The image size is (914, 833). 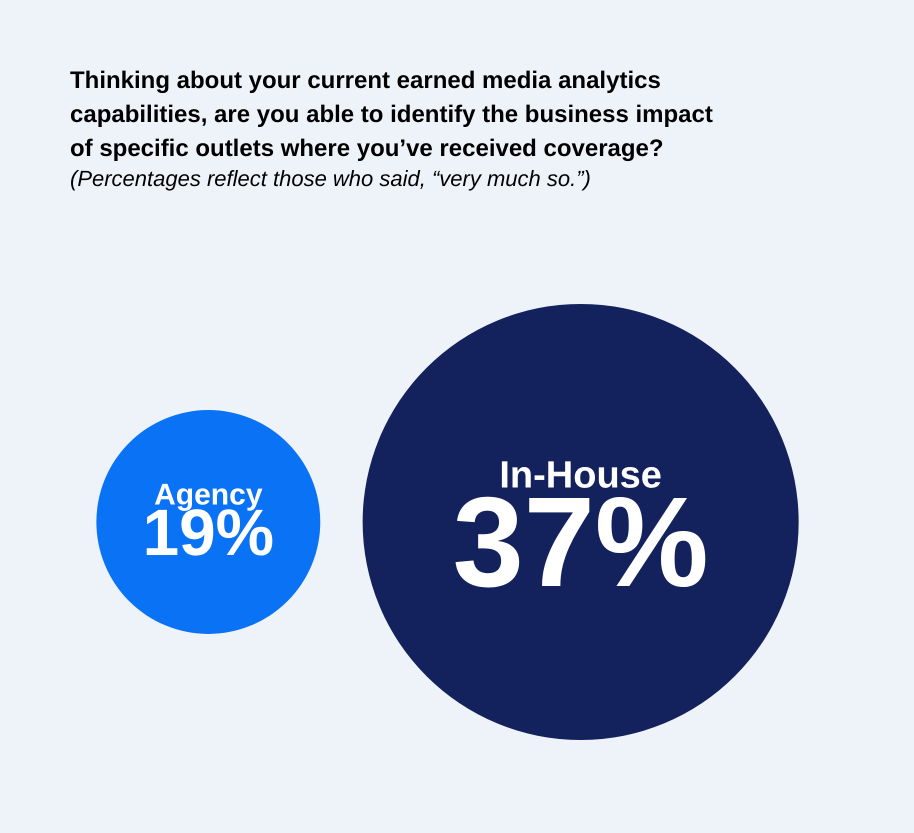 I want to click on category-label: In-House, so click(x=580, y=475).